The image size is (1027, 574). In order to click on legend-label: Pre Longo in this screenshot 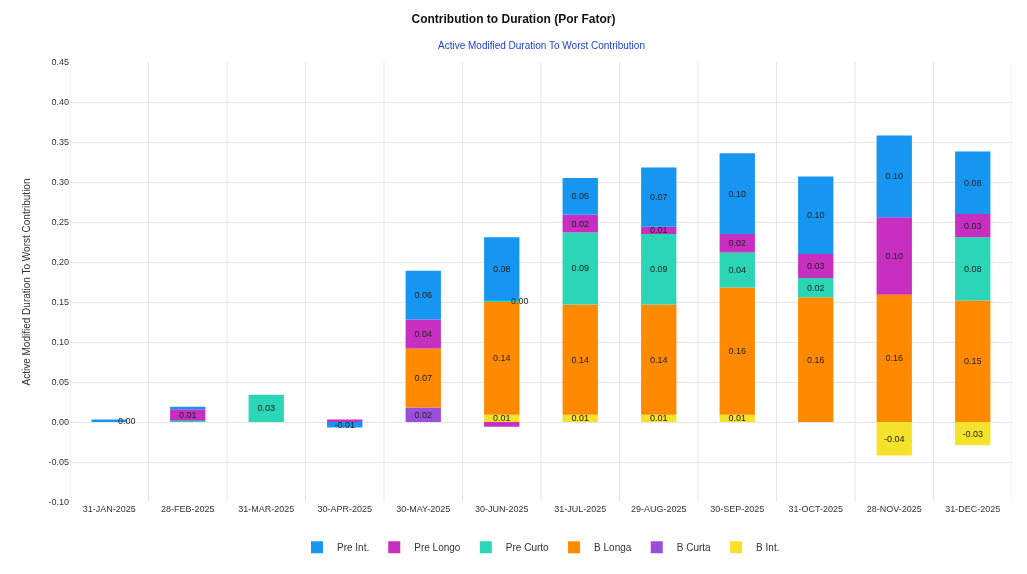, I will do `click(437, 548)`.